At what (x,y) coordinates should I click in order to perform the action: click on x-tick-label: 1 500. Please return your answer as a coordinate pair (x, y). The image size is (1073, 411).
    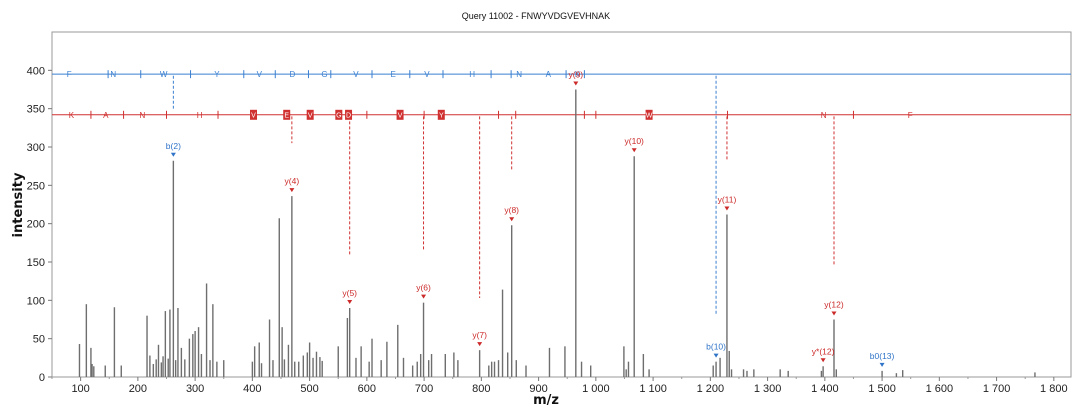
    Looking at the image, I should click on (882, 389).